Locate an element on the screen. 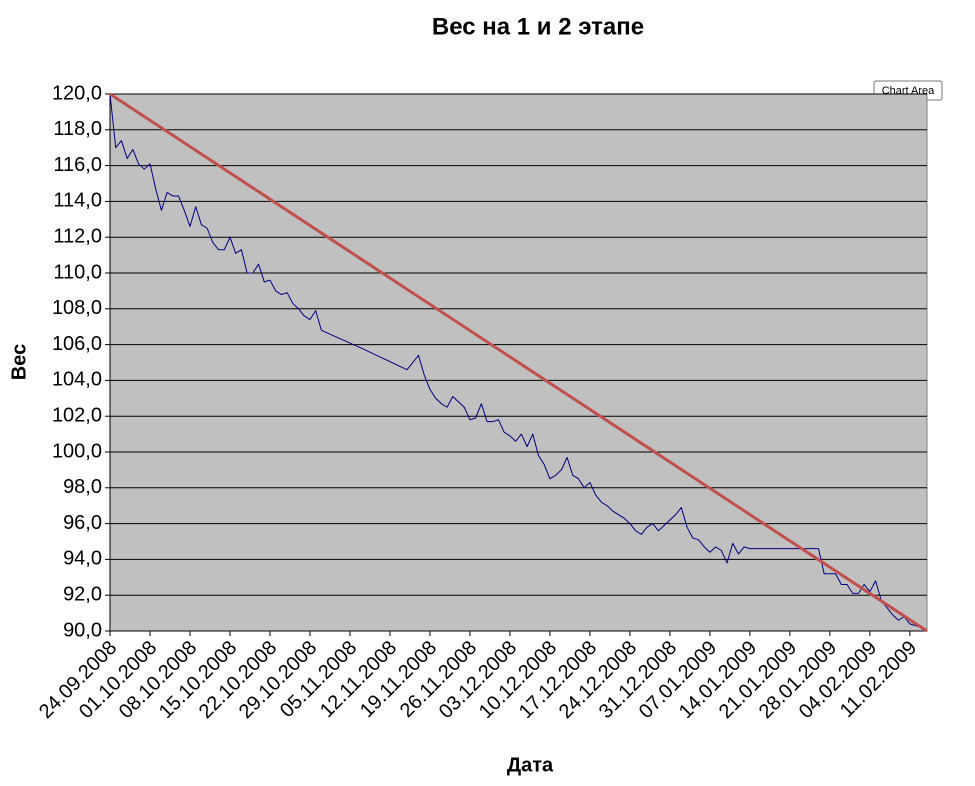 This screenshot has width=975, height=786. y-tick-label: 114,0 is located at coordinates (77, 201).